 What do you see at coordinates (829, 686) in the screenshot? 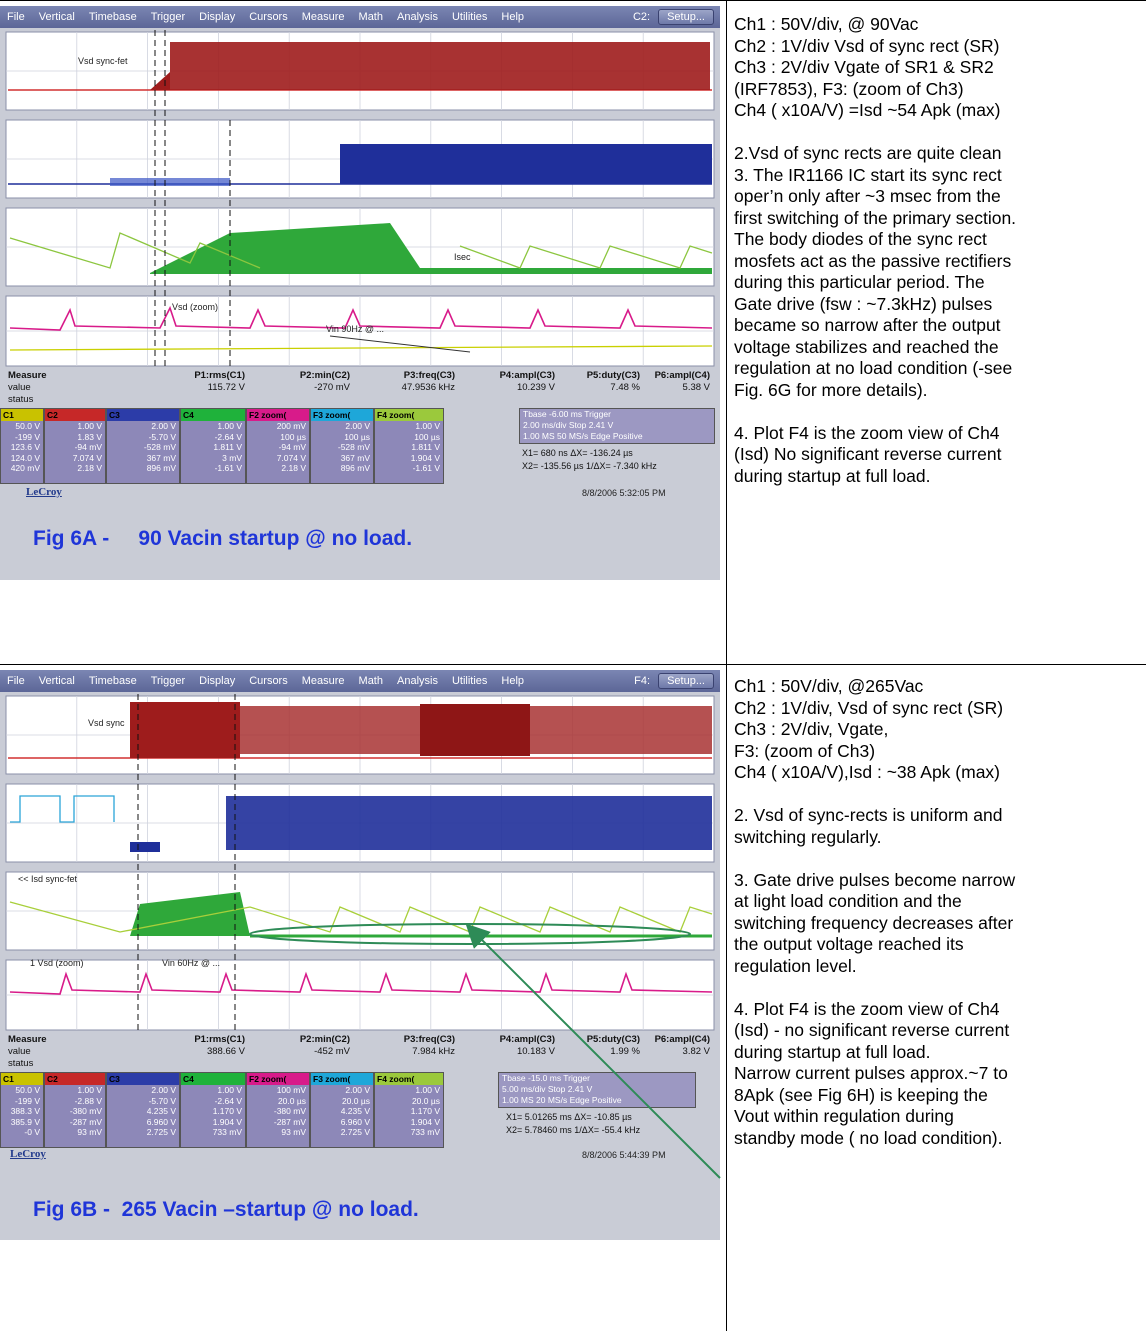
I see `note-line: Ch1 : 50V/div, @265Vac` at bounding box center [829, 686].